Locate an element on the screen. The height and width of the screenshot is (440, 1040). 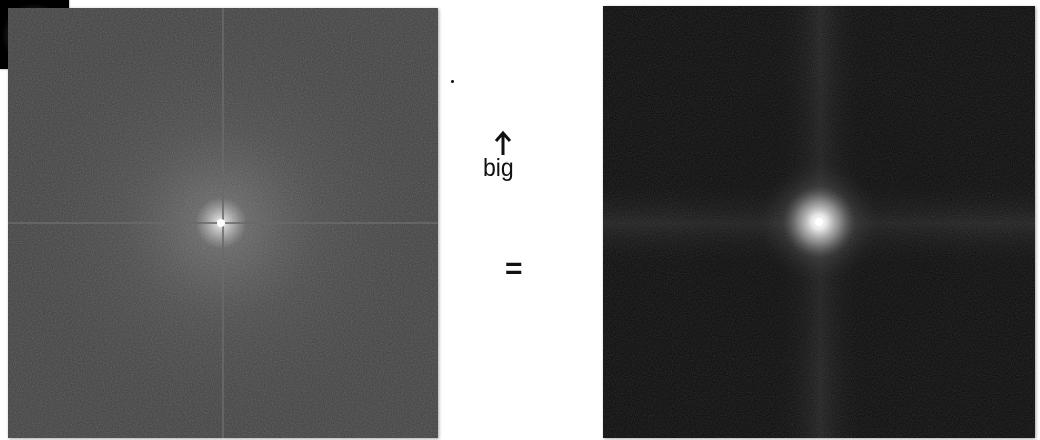
dc-peak-filtered is located at coordinates (819, 222).